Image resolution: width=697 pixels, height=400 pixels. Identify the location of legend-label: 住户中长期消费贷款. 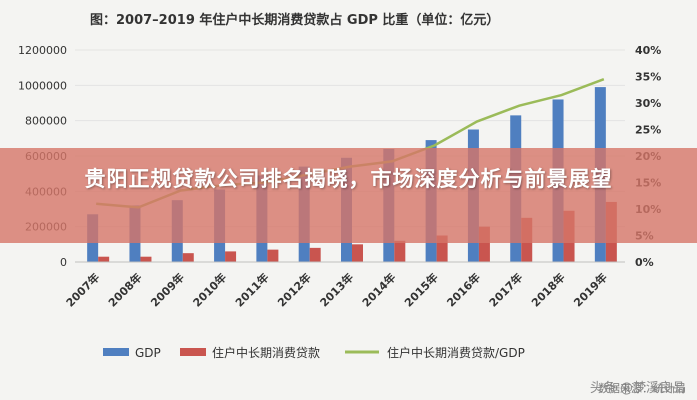
(266, 352).